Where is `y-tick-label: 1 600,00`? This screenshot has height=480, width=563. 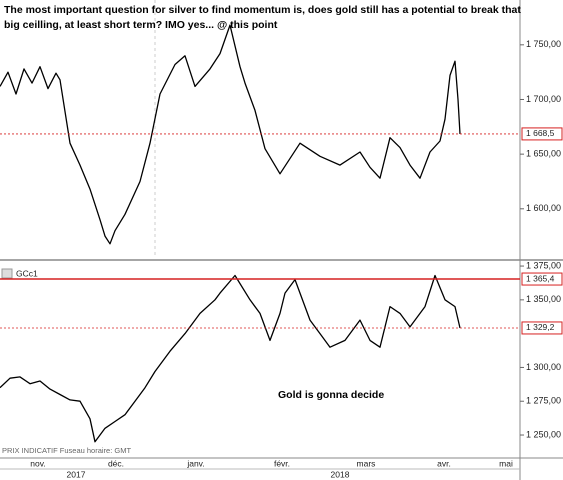
y-tick-label: 1 600,00 is located at coordinates (543, 208).